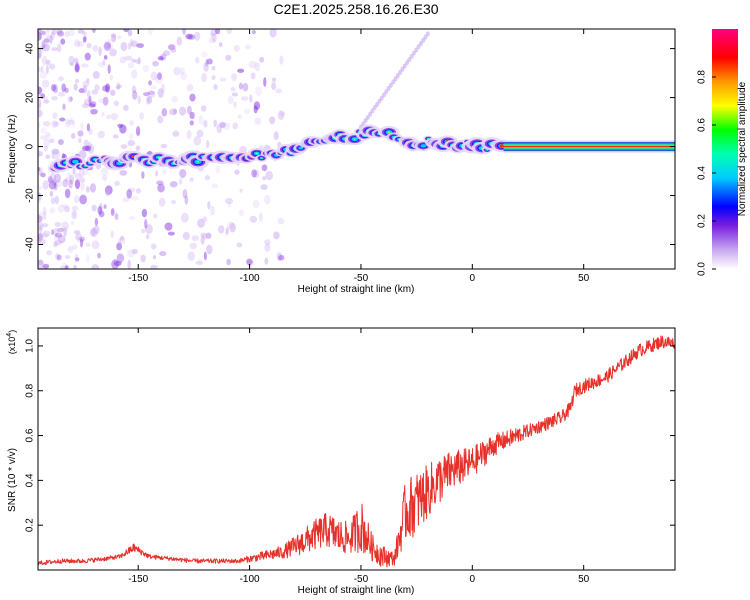  What do you see at coordinates (354, 139) in the screenshot?
I see `spectrogram-ridge-cell` at bounding box center [354, 139].